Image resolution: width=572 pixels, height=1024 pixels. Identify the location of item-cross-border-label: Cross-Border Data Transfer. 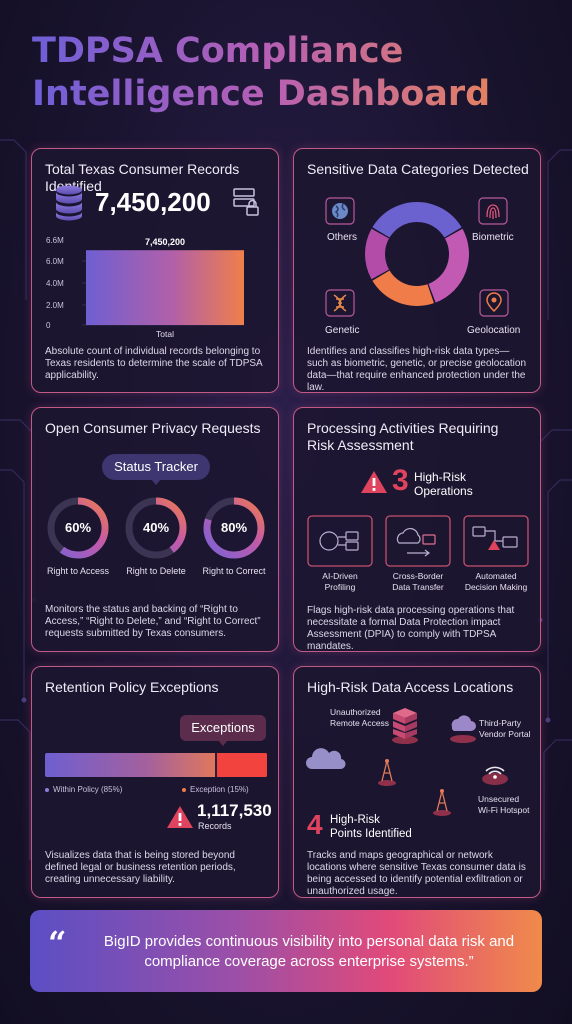
(418, 581).